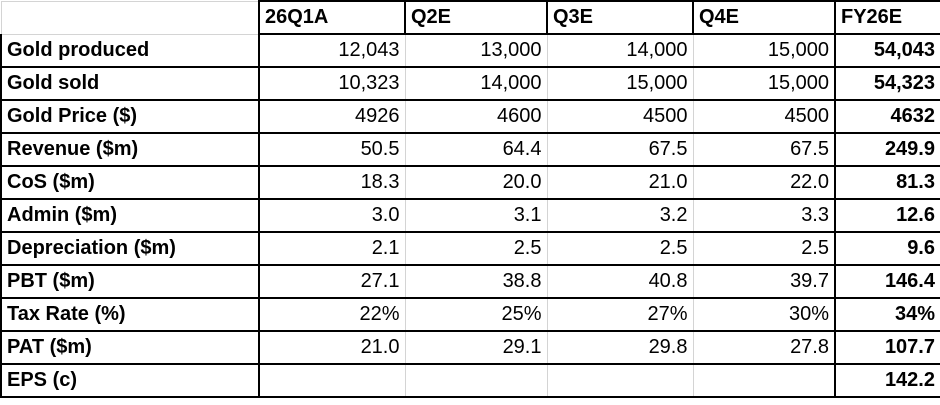 The width and height of the screenshot is (940, 405). Describe the element at coordinates (887, 281) in the screenshot. I see `fy26e-value-cell: 146.4` at that location.